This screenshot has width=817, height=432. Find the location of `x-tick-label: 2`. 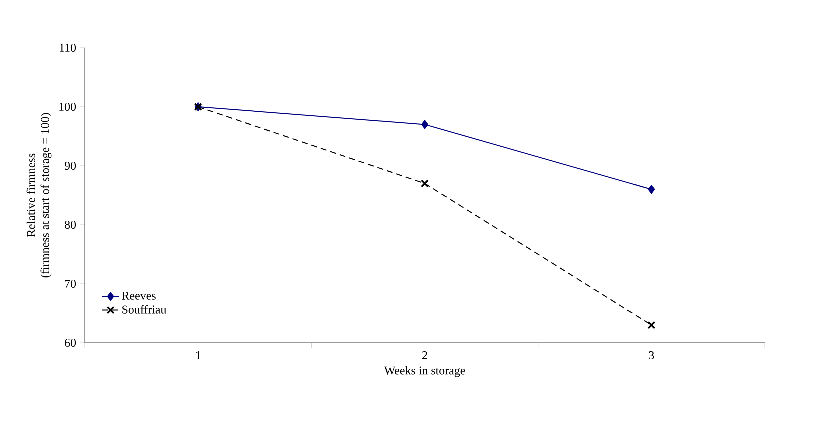

x-tick-label: 2 is located at coordinates (425, 355).